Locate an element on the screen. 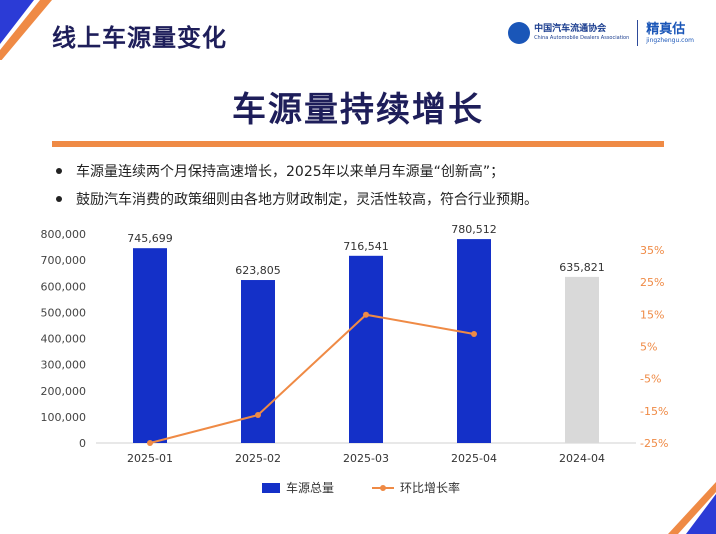 The image size is (716, 534). left-tick-label: 200,000 is located at coordinates (64, 391).